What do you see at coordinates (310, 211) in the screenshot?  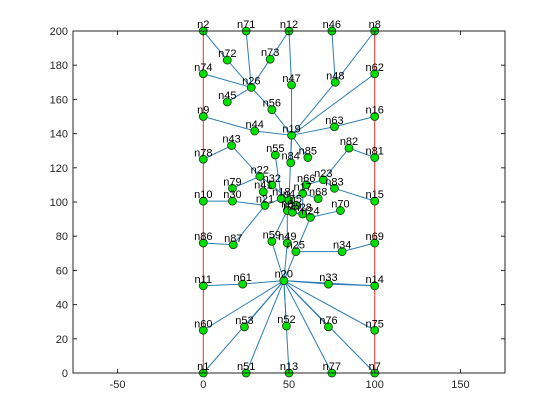 I see `node-label: n24` at bounding box center [310, 211].